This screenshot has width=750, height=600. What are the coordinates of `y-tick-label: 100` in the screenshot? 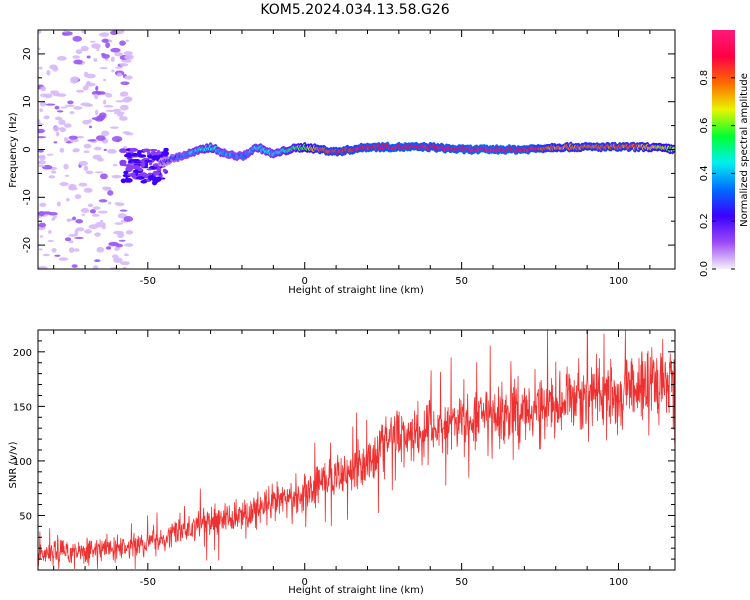 It's located at (22, 462).